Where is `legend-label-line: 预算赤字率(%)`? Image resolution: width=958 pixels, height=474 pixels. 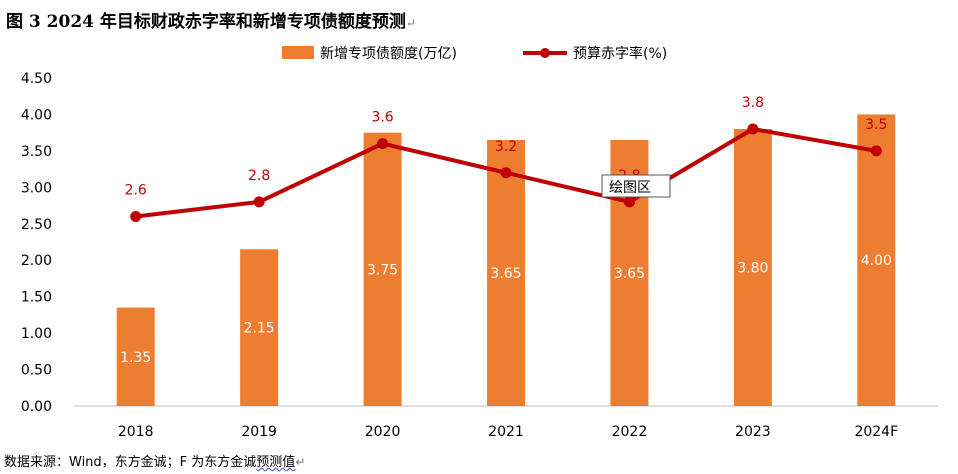 legend-label-line: 预算赤字率(%) is located at coordinates (620, 53).